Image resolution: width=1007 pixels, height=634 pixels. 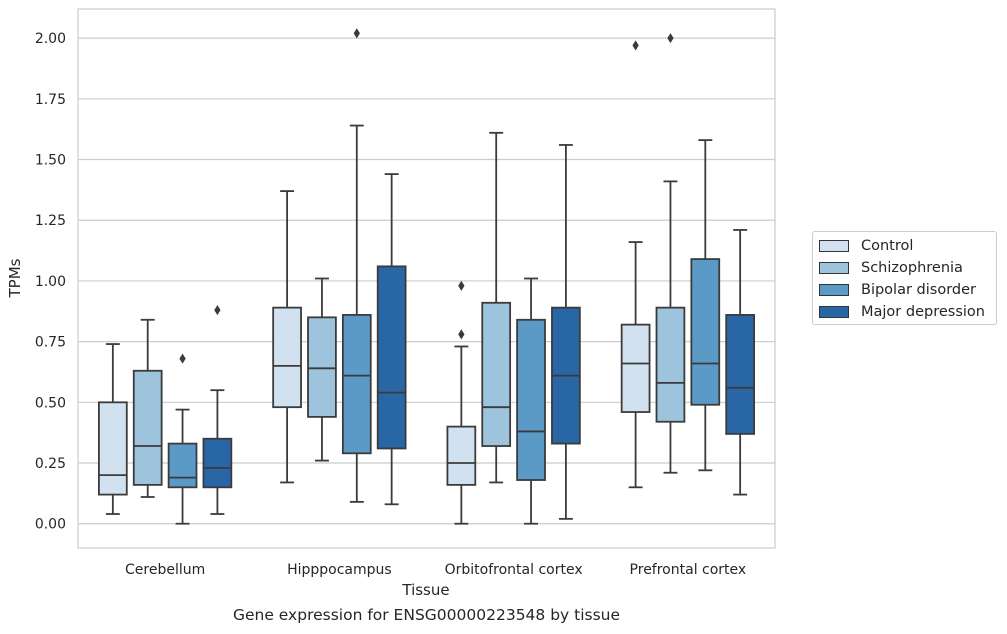 I want to click on y-tick-label: 1.25, so click(x=50, y=221).